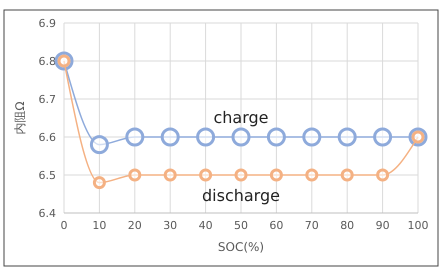 The image size is (446, 278). Describe the element at coordinates (241, 195) in the screenshot. I see `series-label: discharge` at that location.